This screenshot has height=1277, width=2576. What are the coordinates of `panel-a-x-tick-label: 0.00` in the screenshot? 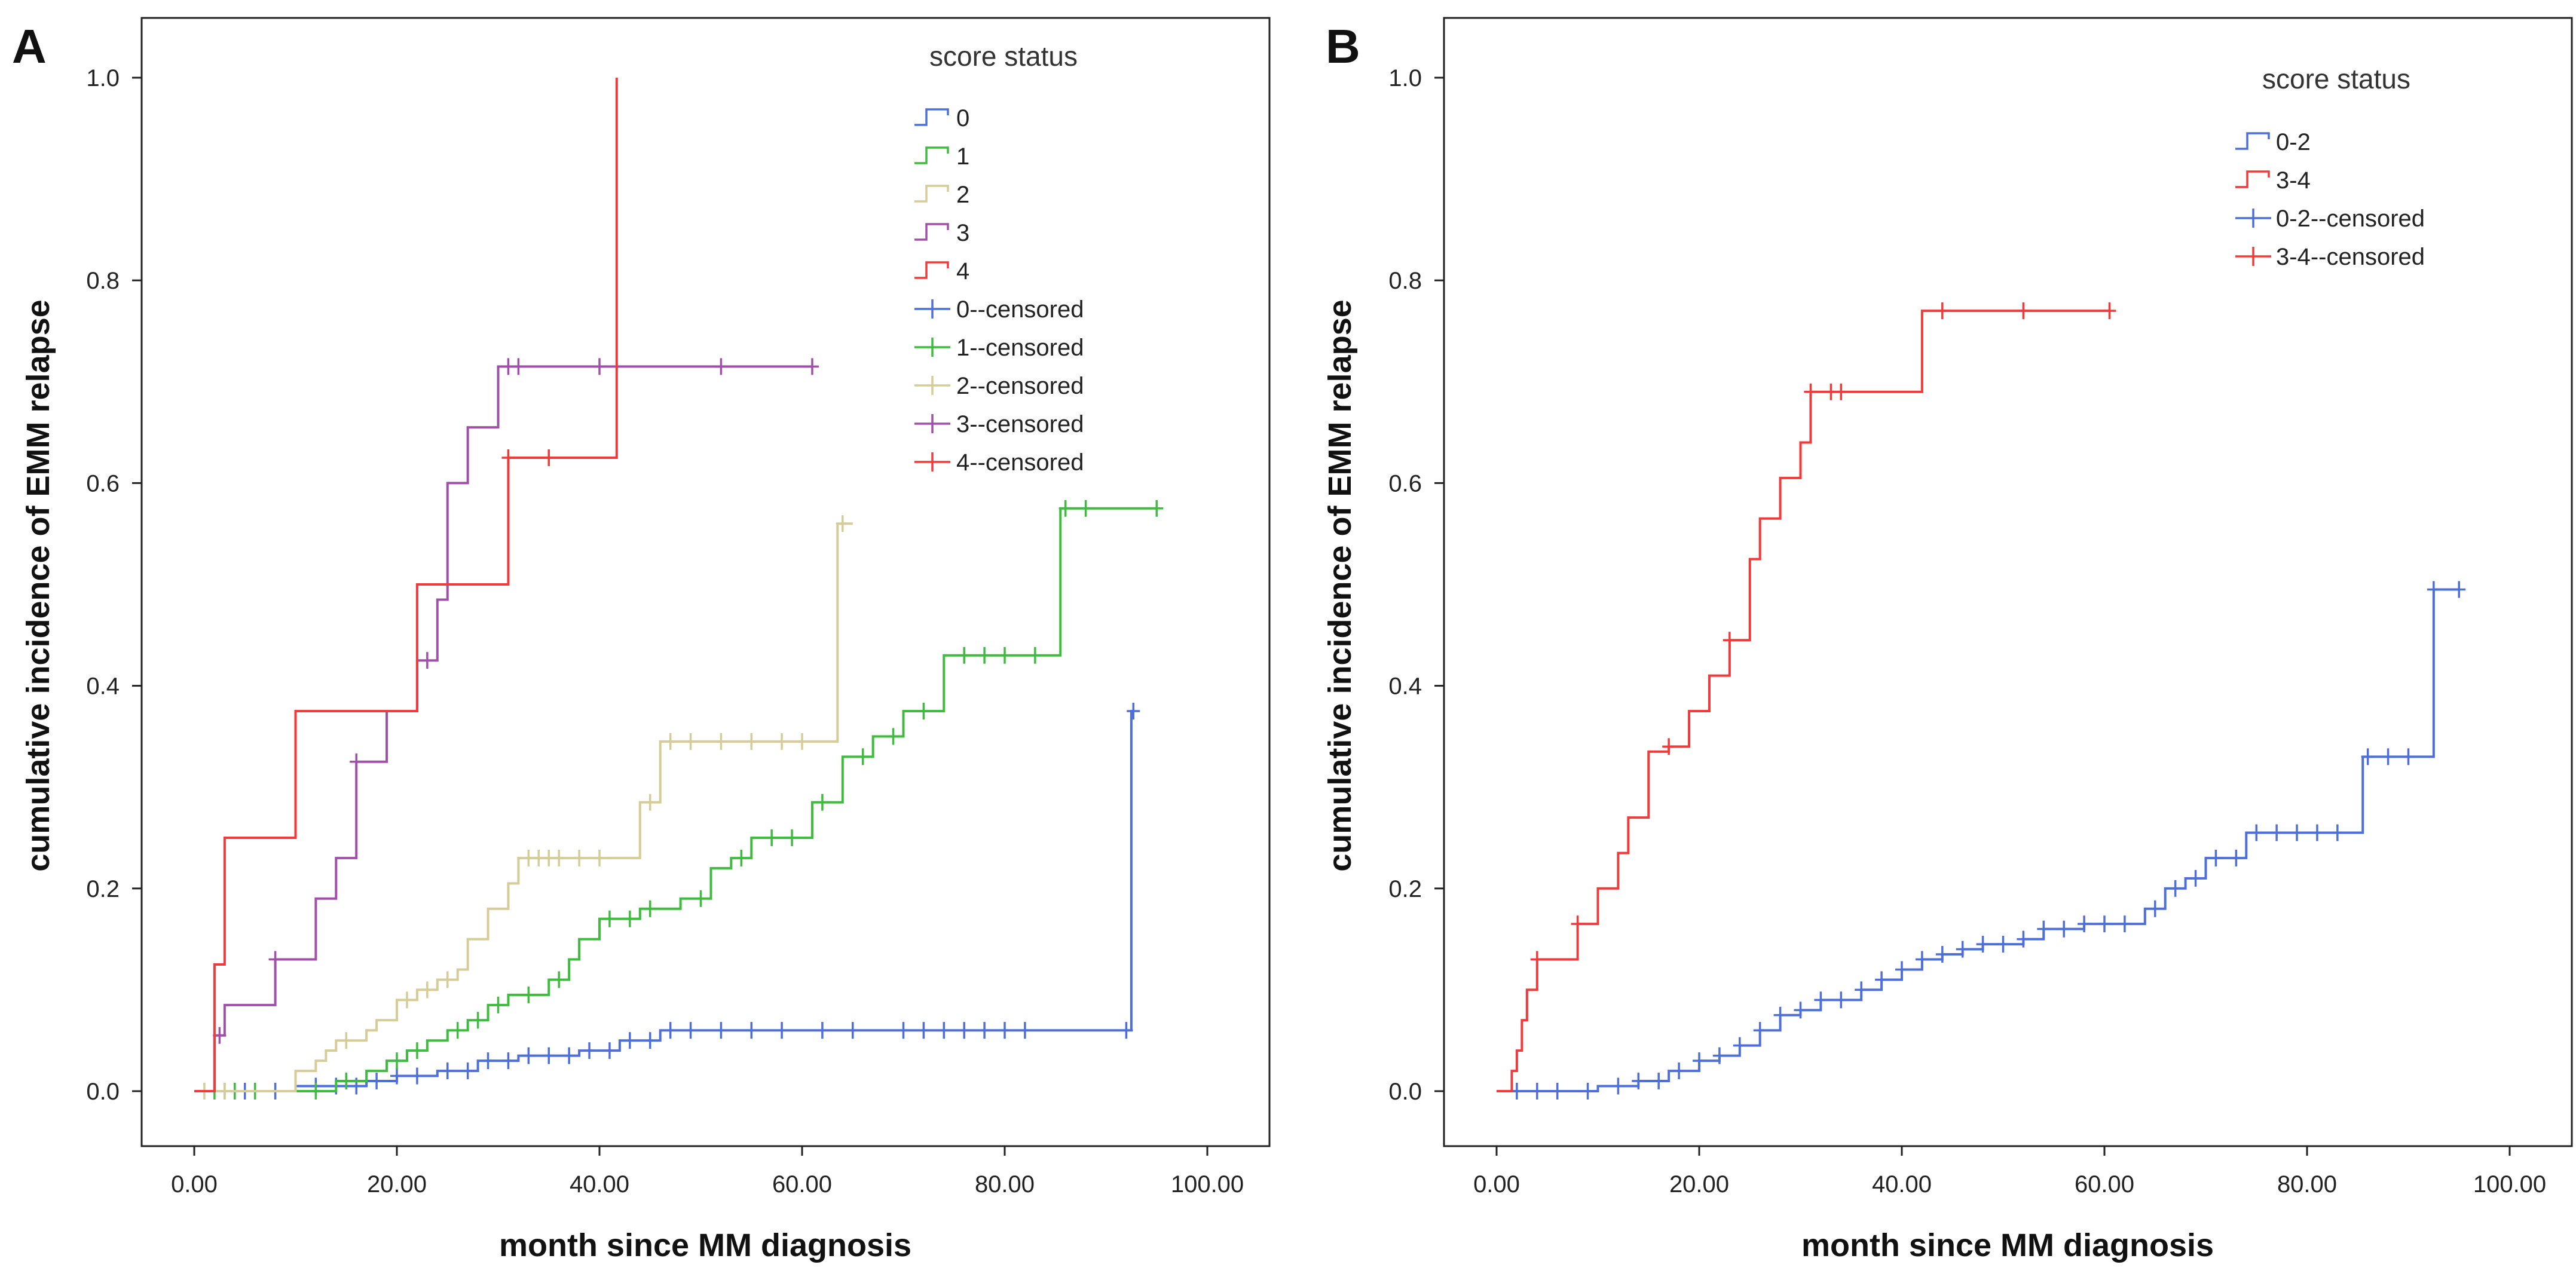 It's located at (194, 1185).